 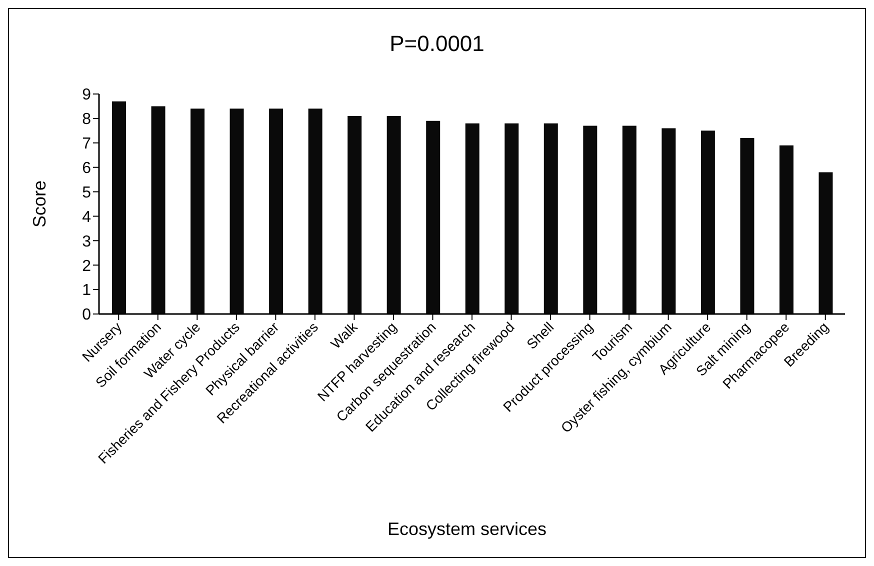 What do you see at coordinates (437, 44) in the screenshot?
I see `chart-title: P=0.0001` at bounding box center [437, 44].